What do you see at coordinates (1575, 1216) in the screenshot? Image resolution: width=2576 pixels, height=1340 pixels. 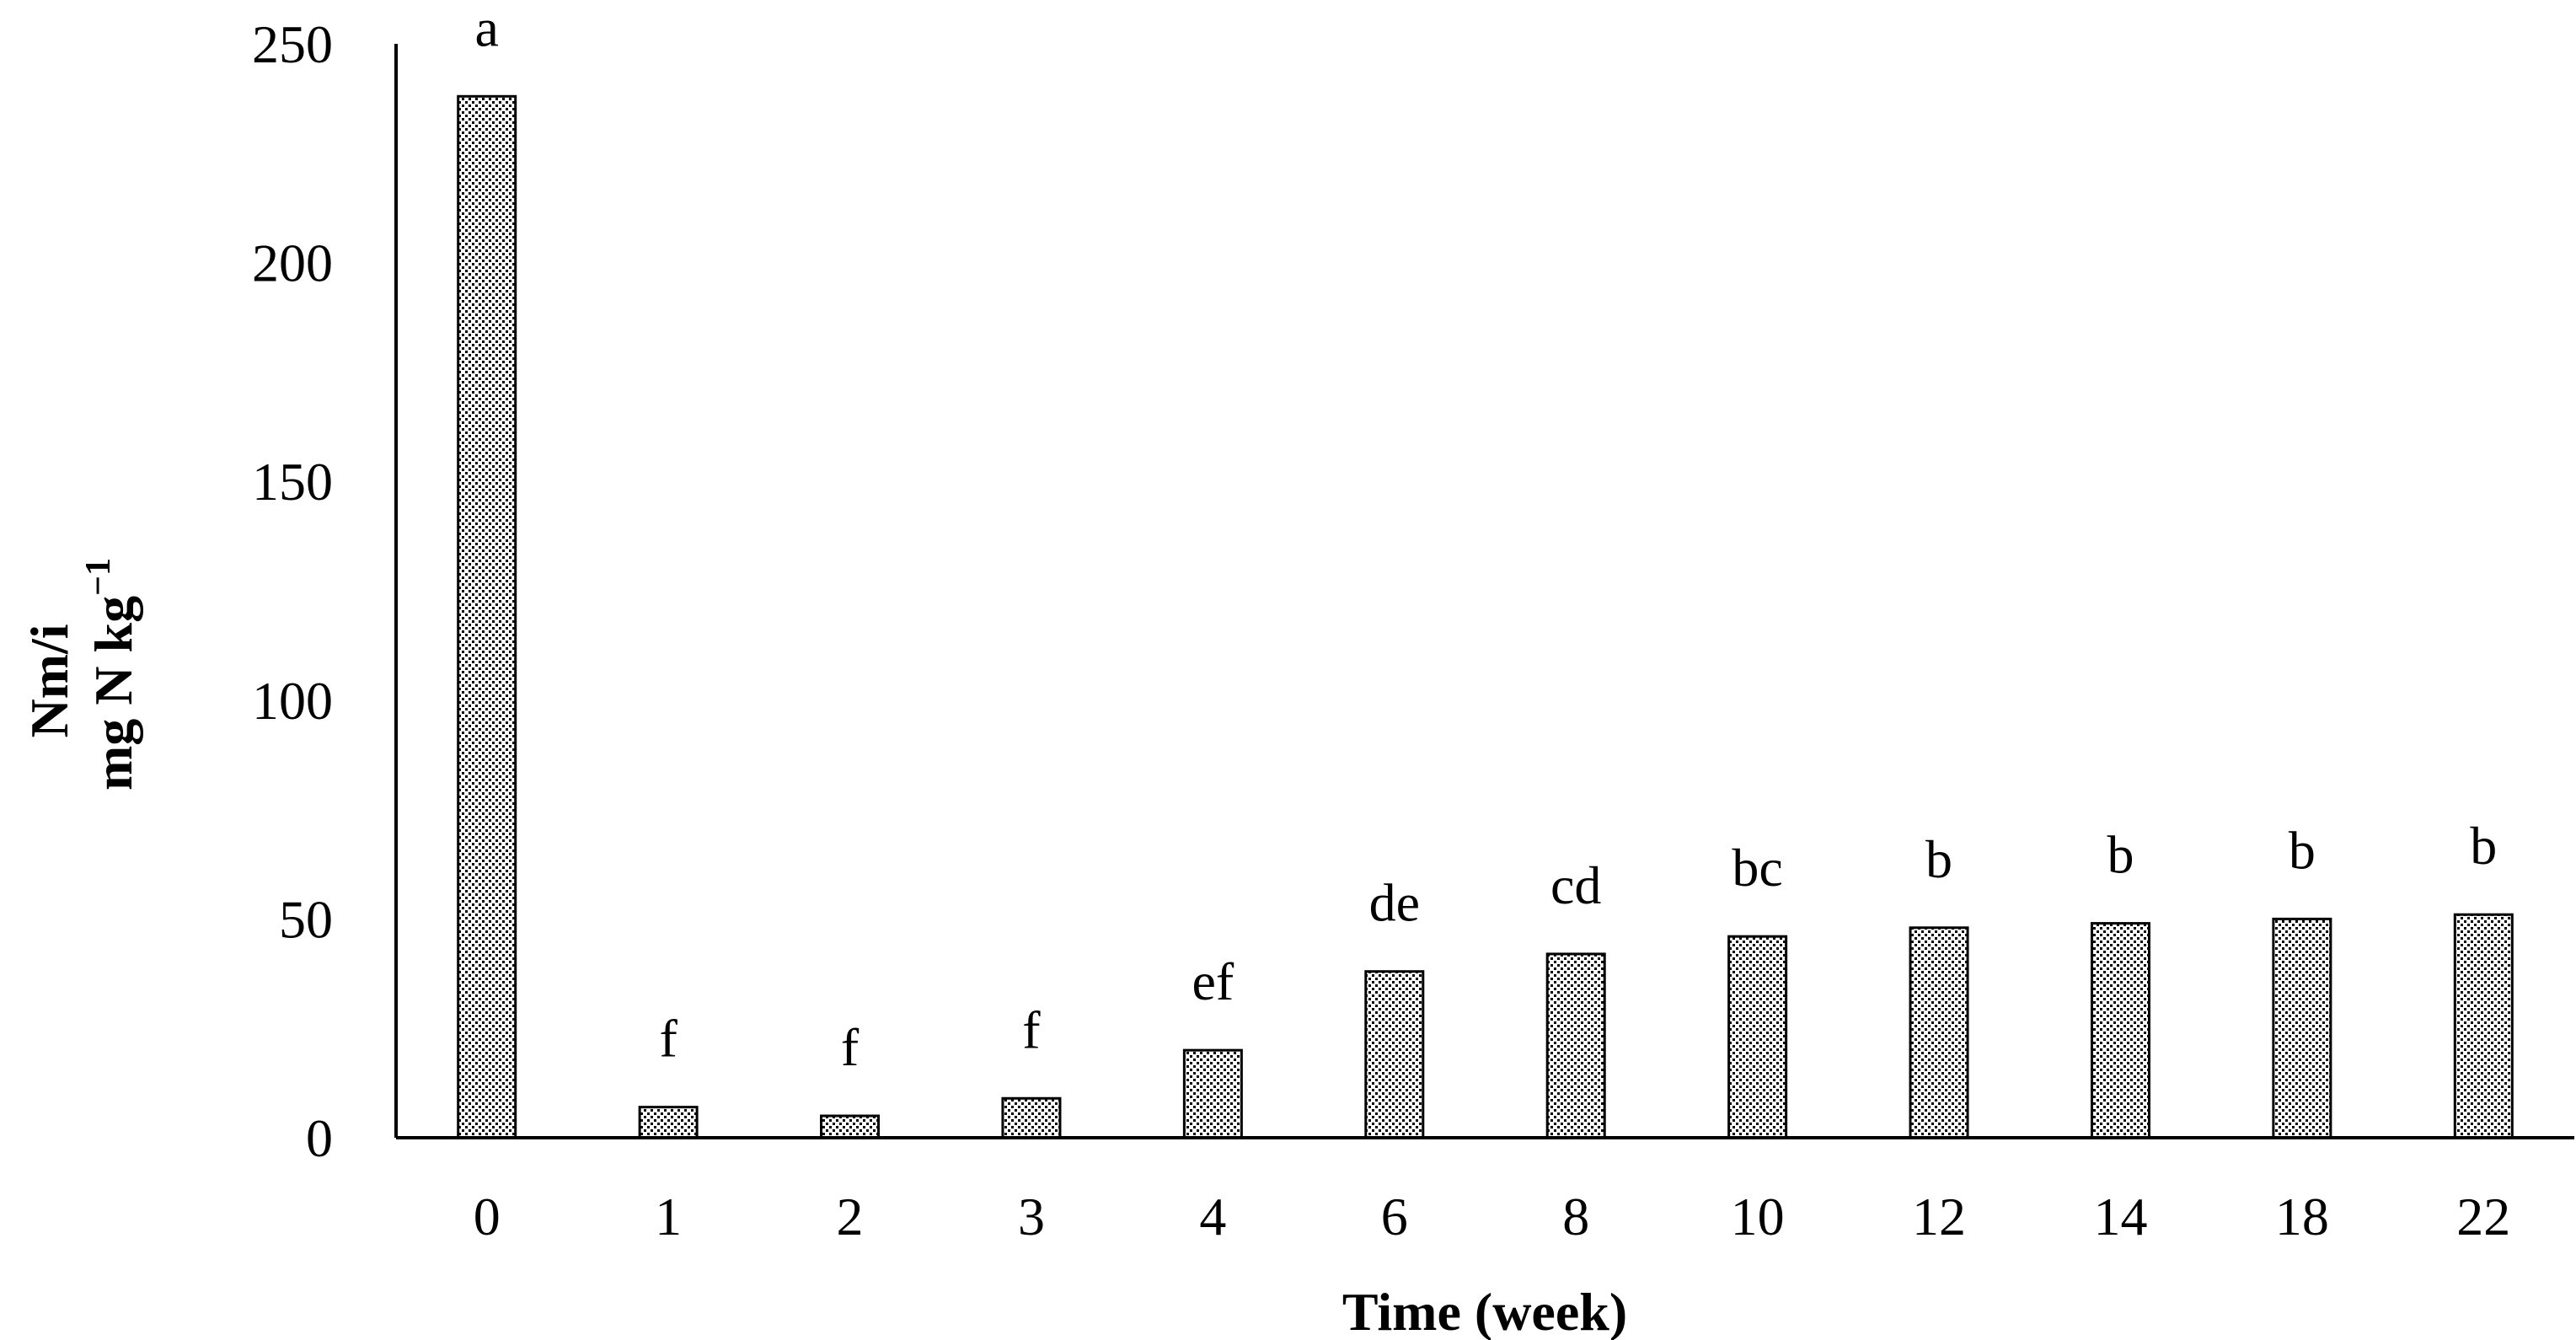 I see `x-tick-label: 8` at bounding box center [1575, 1216].